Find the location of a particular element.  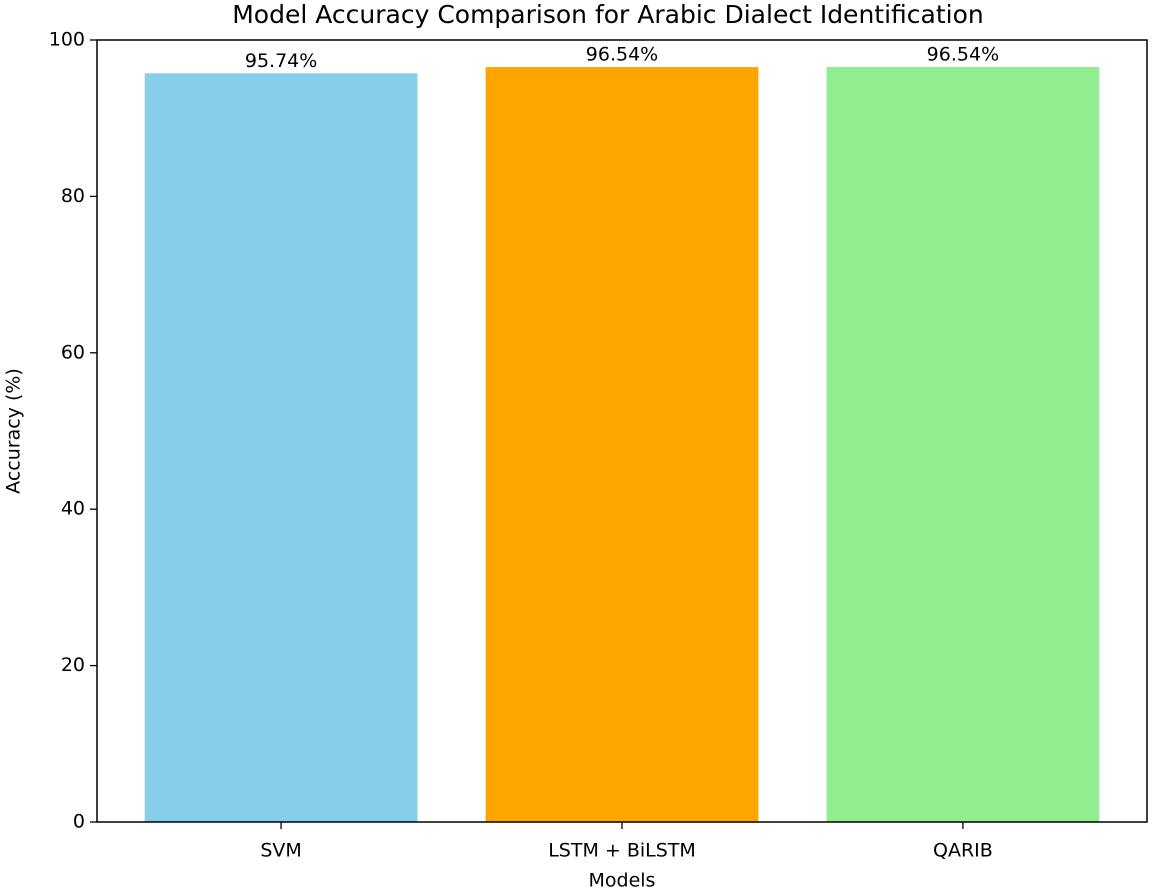

x-tick-label: QARIB is located at coordinates (963, 851).